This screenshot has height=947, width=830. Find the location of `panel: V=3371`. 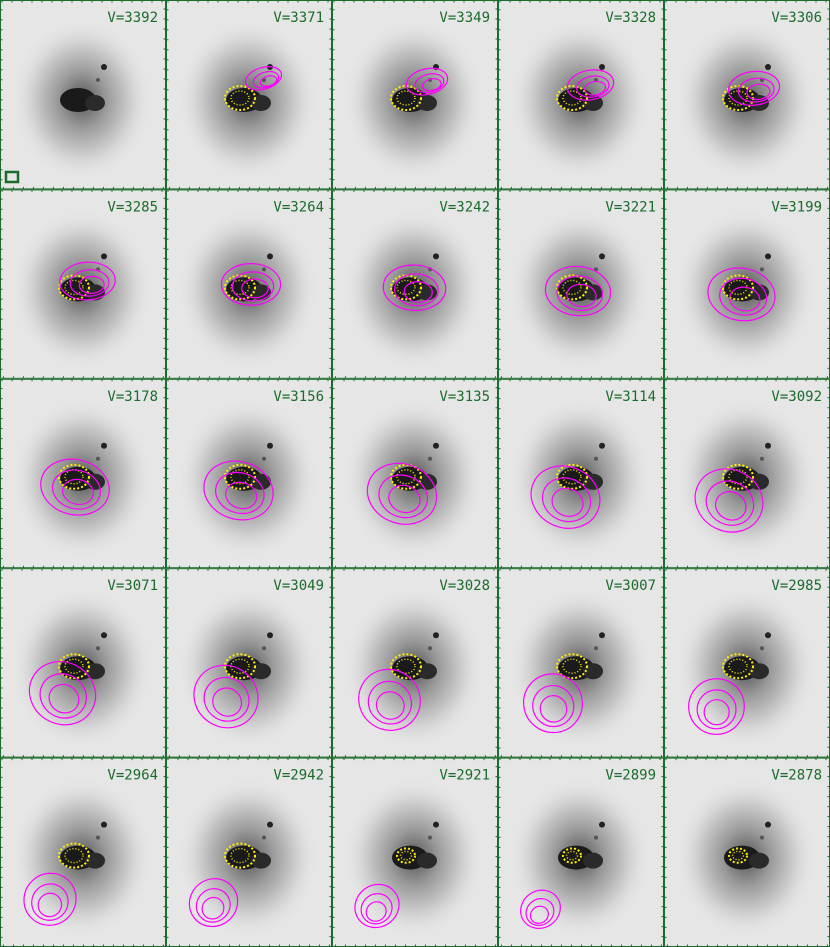

panel: V=3371 is located at coordinates (249, 95).